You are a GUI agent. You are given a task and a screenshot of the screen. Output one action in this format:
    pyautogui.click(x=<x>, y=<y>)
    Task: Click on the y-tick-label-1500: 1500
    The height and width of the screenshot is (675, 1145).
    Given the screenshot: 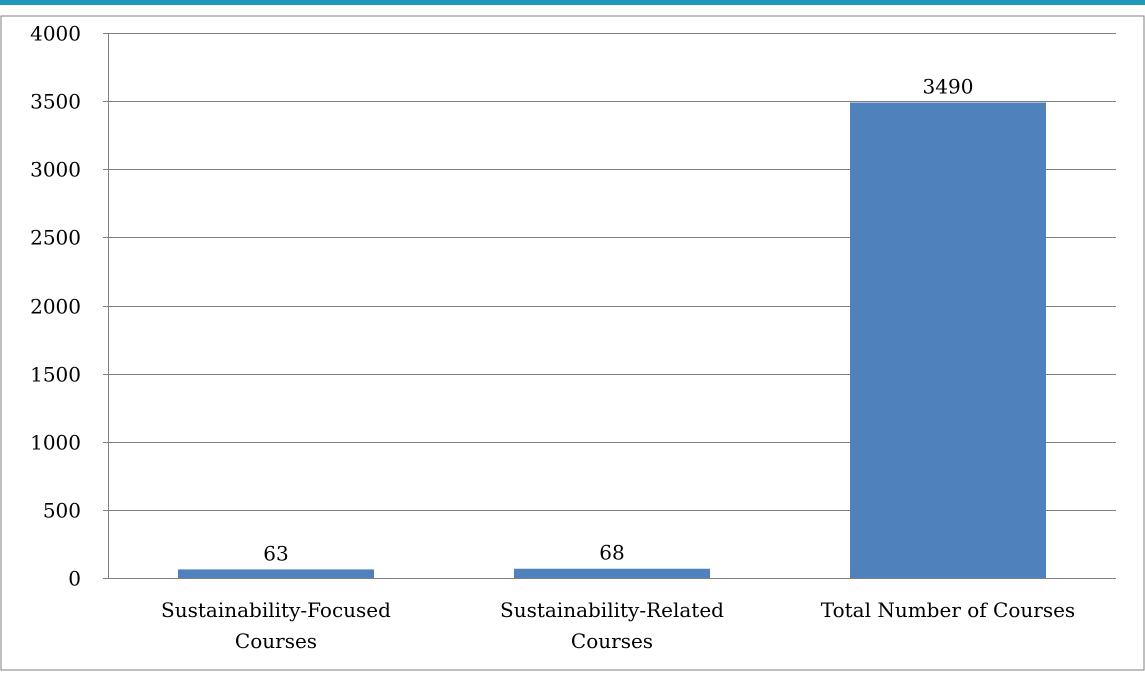 What is the action you would take?
    pyautogui.click(x=55, y=375)
    